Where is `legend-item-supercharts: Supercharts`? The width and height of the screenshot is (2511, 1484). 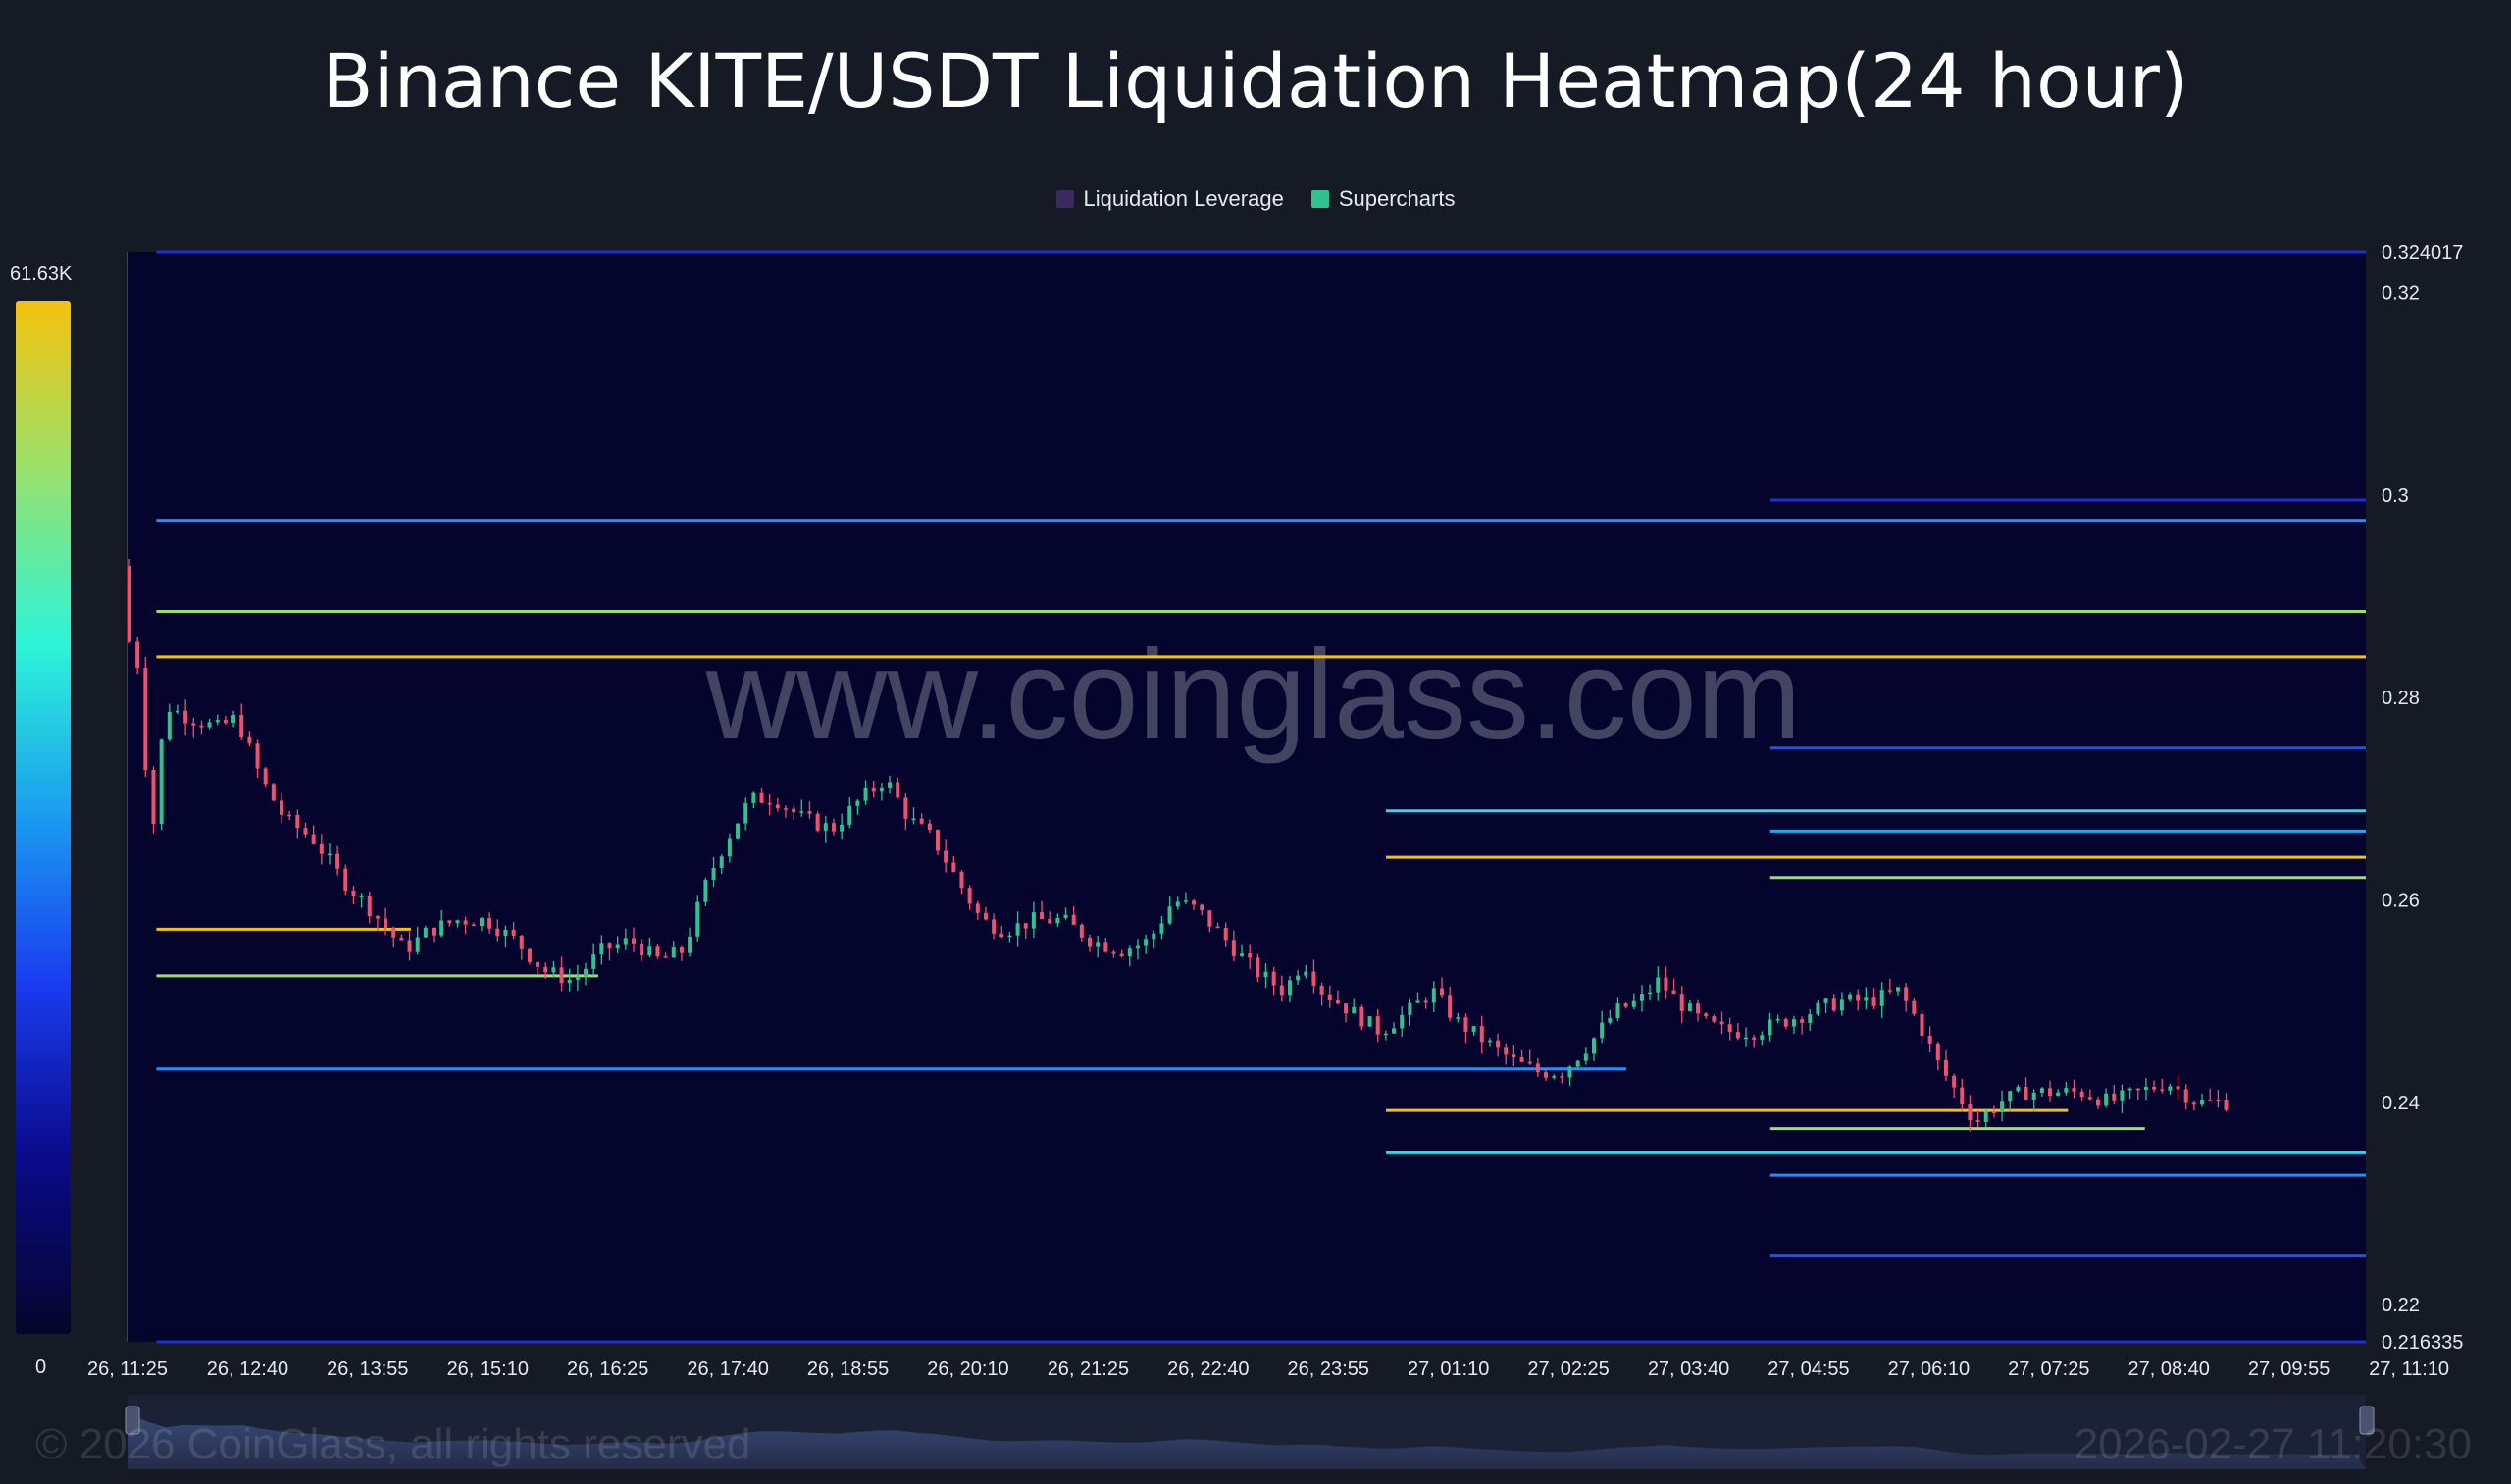
legend-item-supercharts: Supercharts is located at coordinates (1382, 199).